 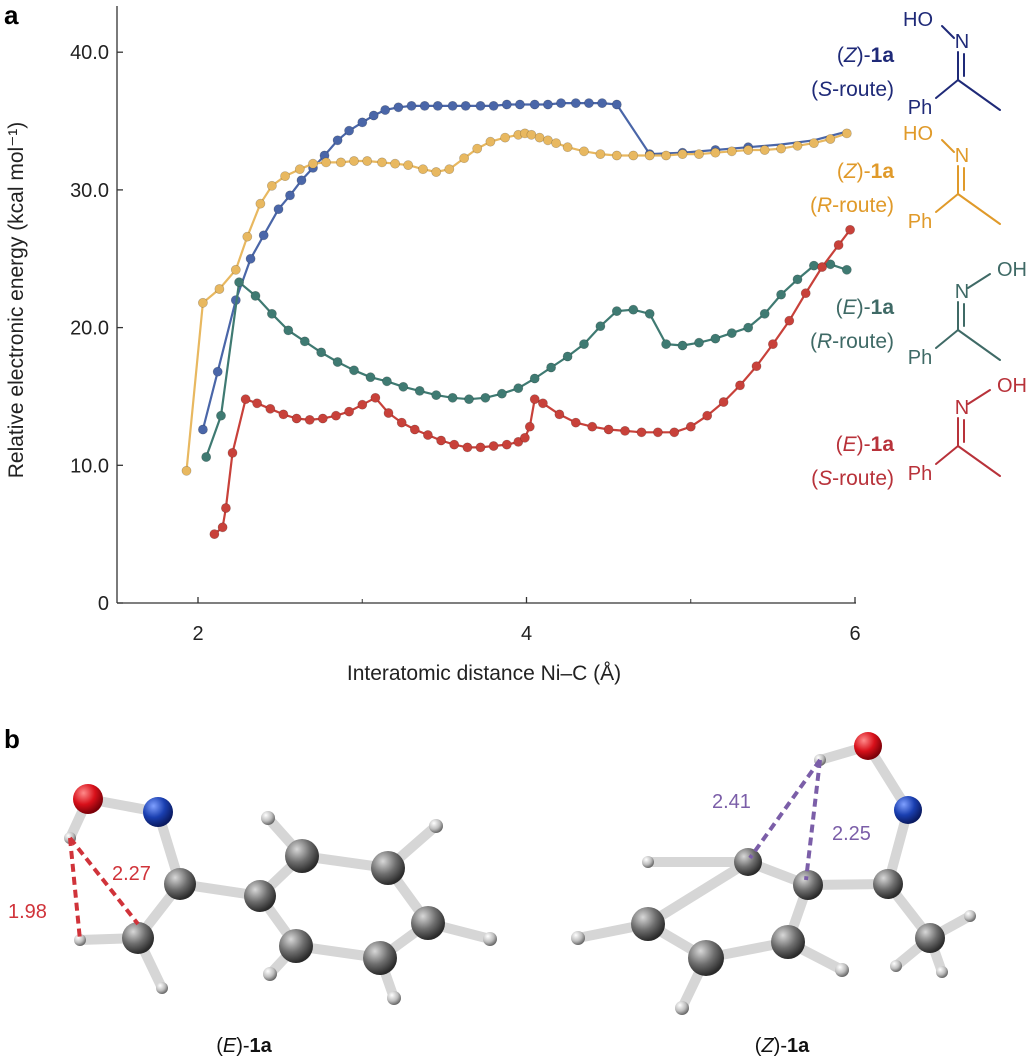 What do you see at coordinates (851, 834) in the screenshot?
I see `distance-label: 2.25` at bounding box center [851, 834].